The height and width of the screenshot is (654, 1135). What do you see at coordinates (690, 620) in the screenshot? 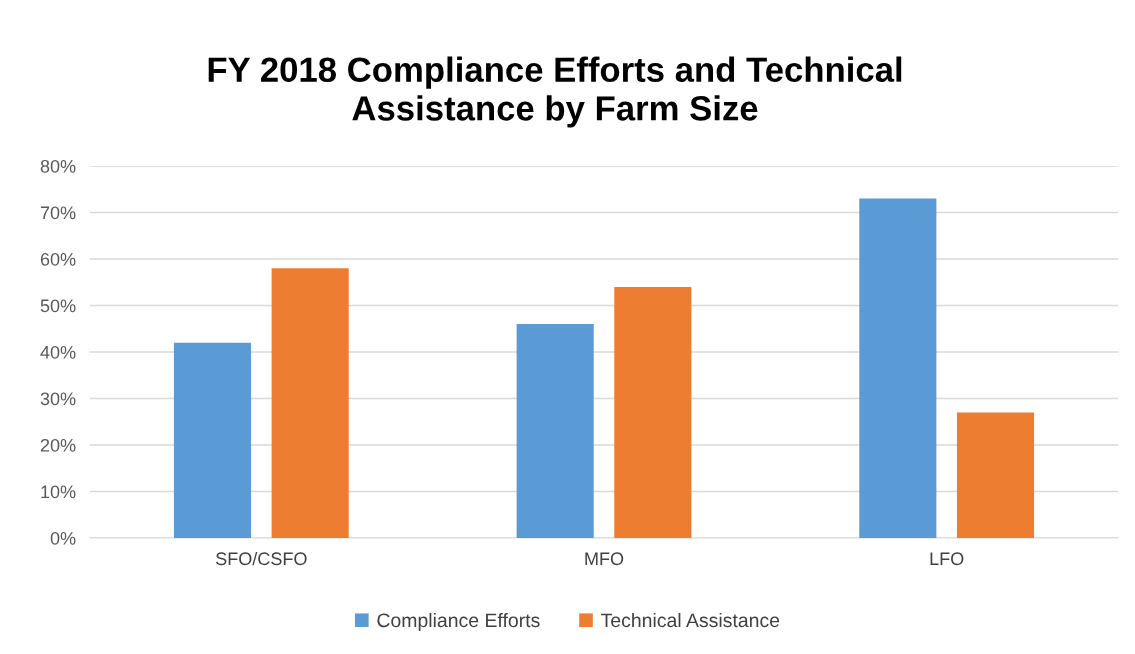
I see `legend-label: Technical Assistance` at bounding box center [690, 620].